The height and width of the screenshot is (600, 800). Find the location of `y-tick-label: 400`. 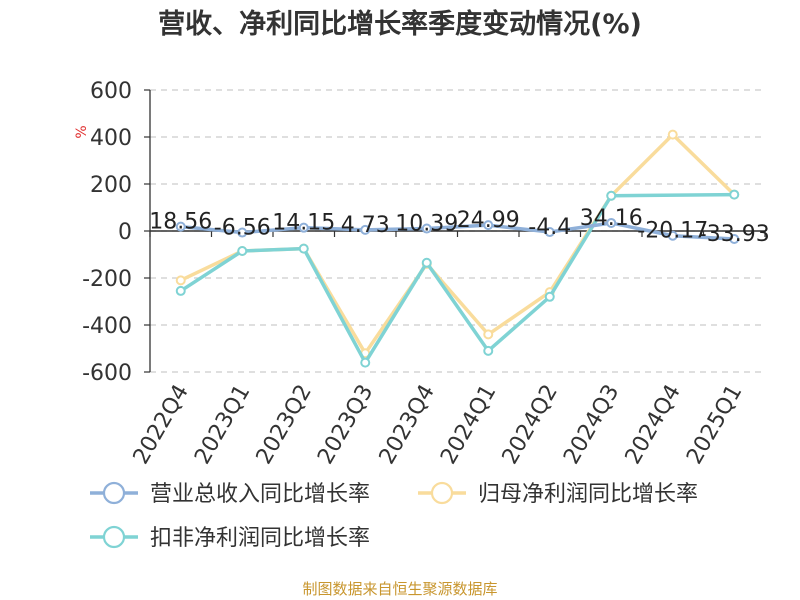

y-tick-label: 400 is located at coordinates (111, 138).